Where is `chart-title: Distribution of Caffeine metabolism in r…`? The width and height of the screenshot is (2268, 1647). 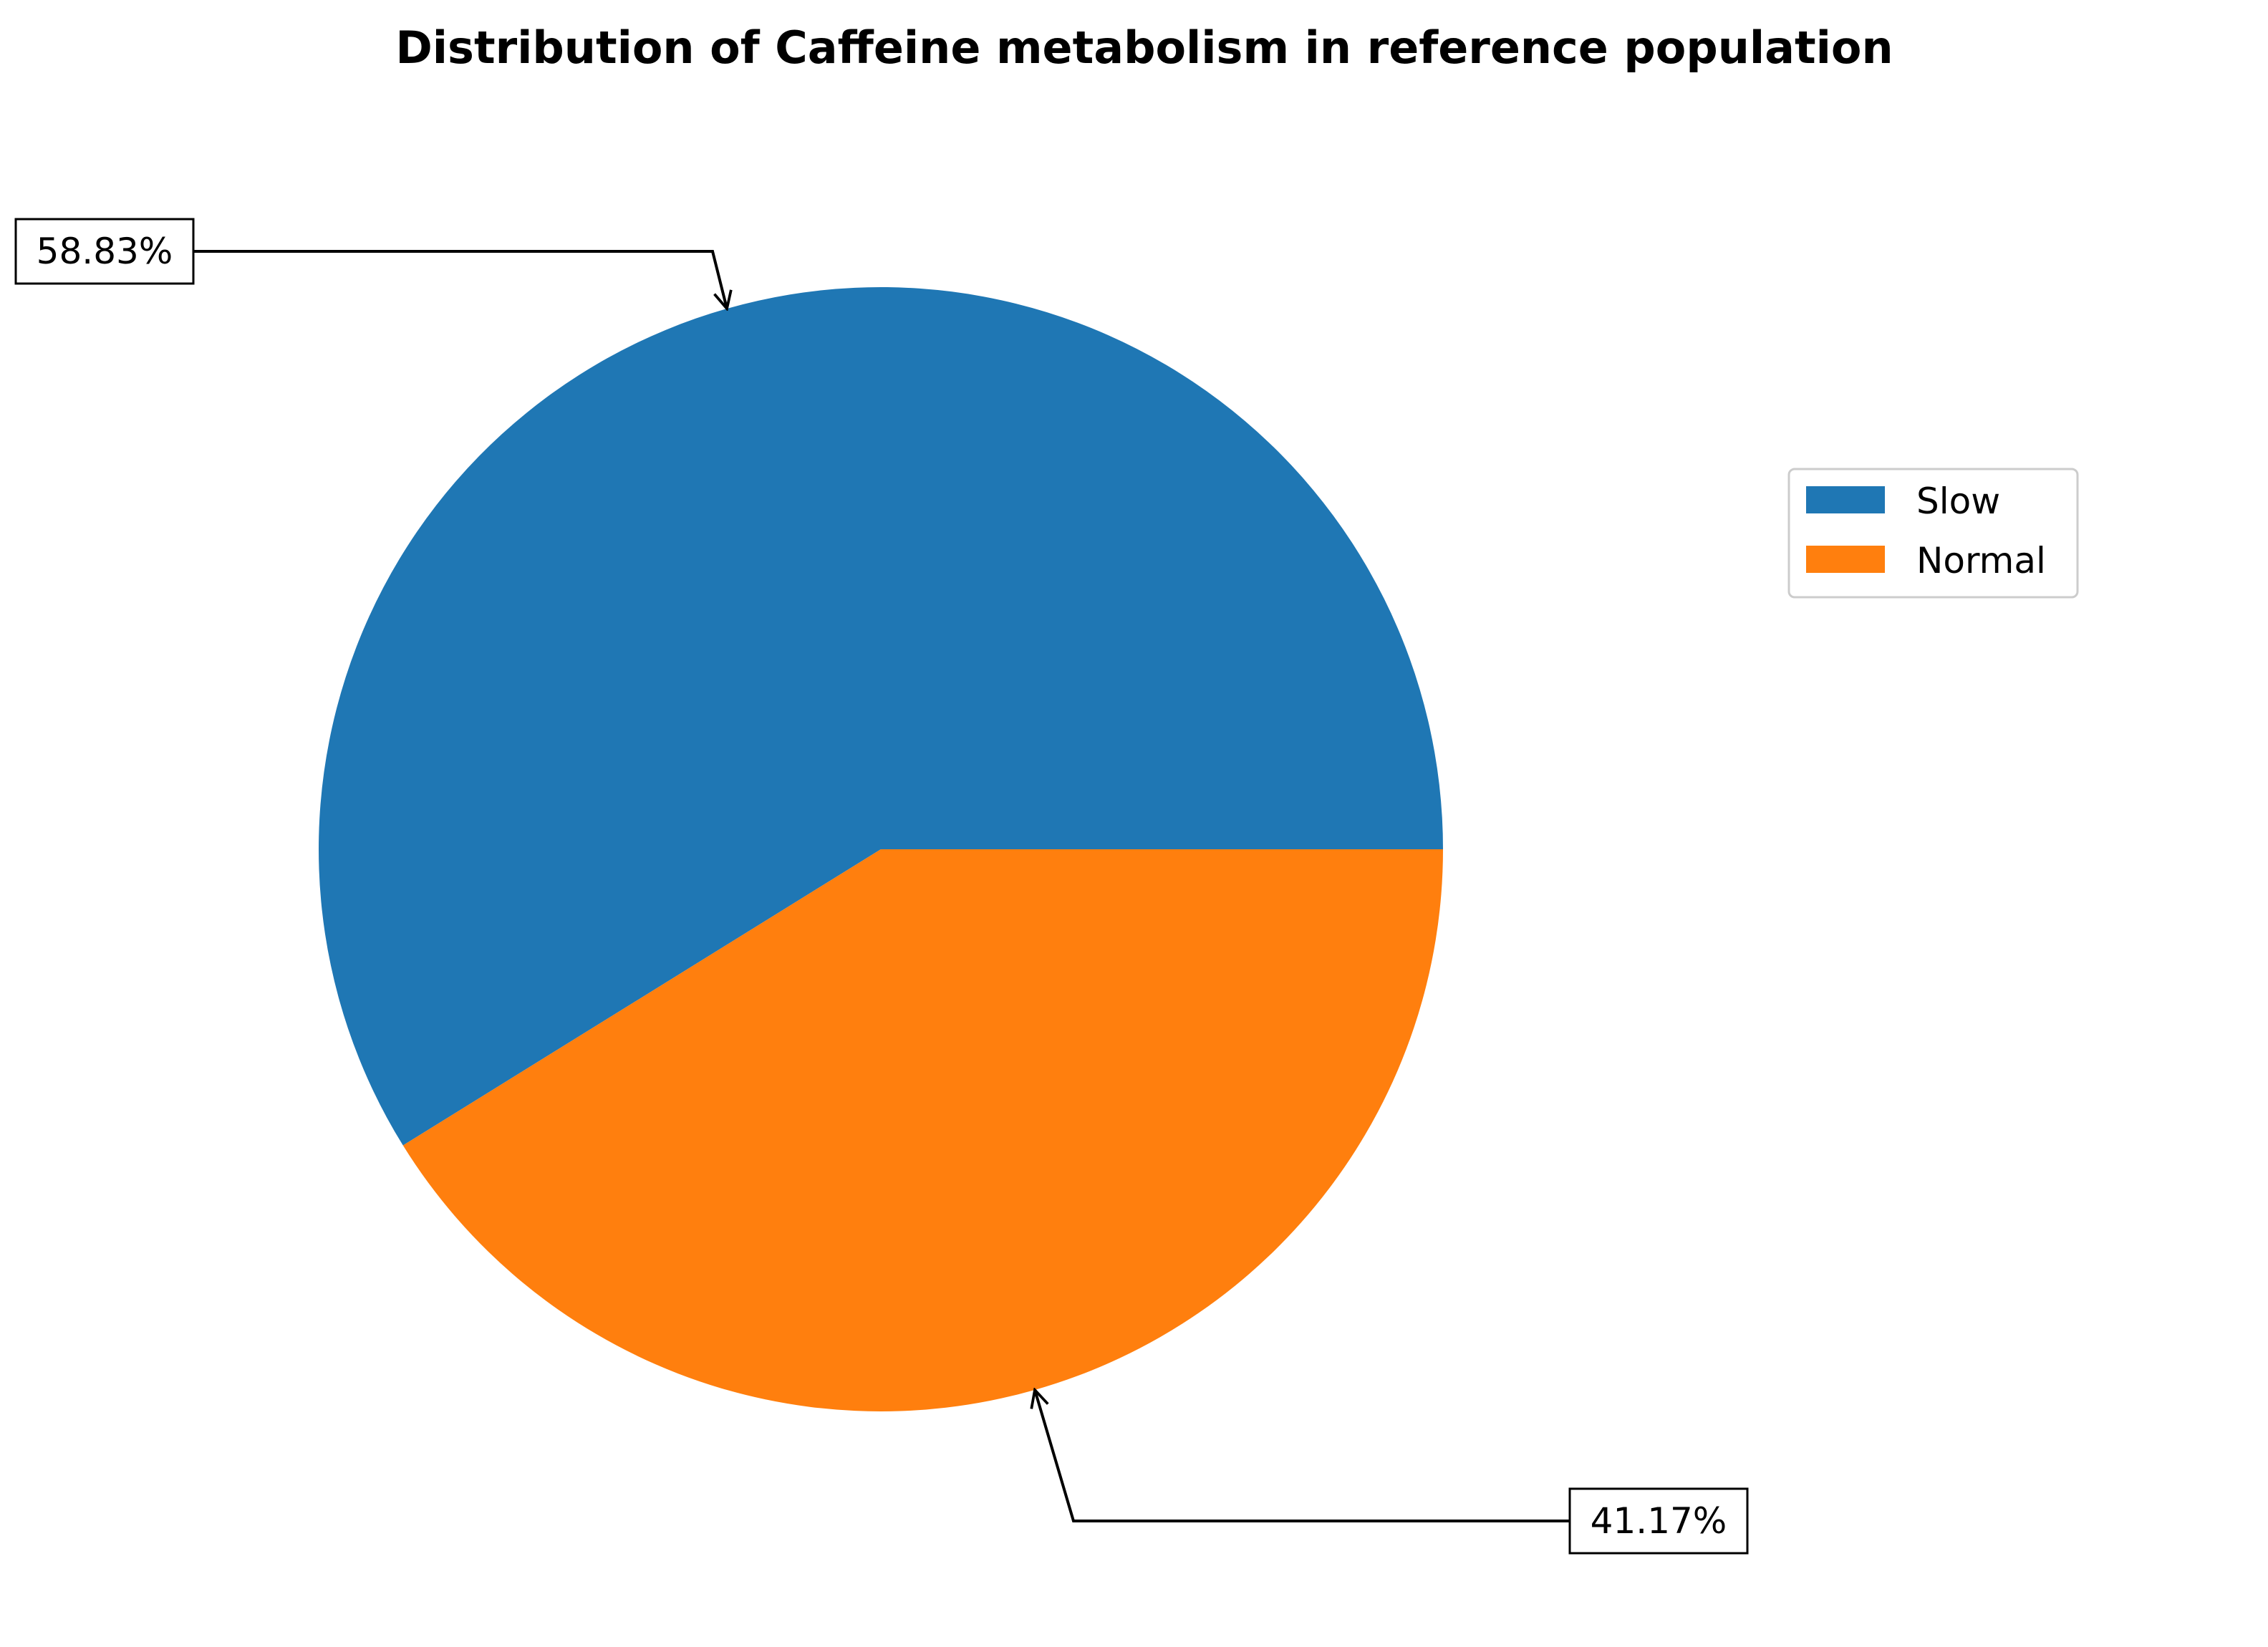
chart-title: Distribution of Caffeine metabolism in r… is located at coordinates (1144, 47).